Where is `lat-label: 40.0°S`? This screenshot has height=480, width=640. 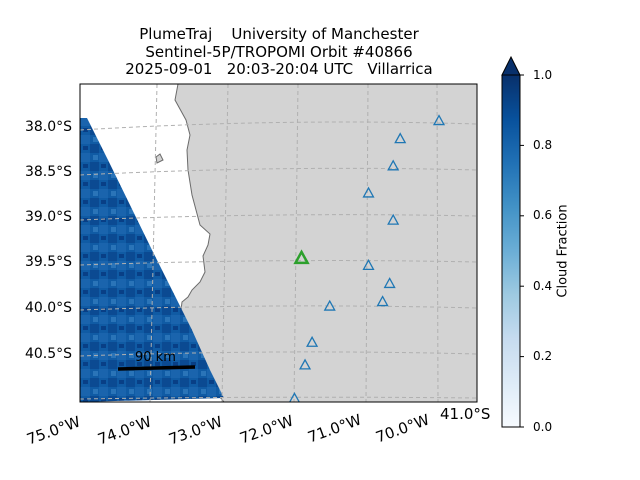
lat-label: 40.0°S is located at coordinates (48, 308).